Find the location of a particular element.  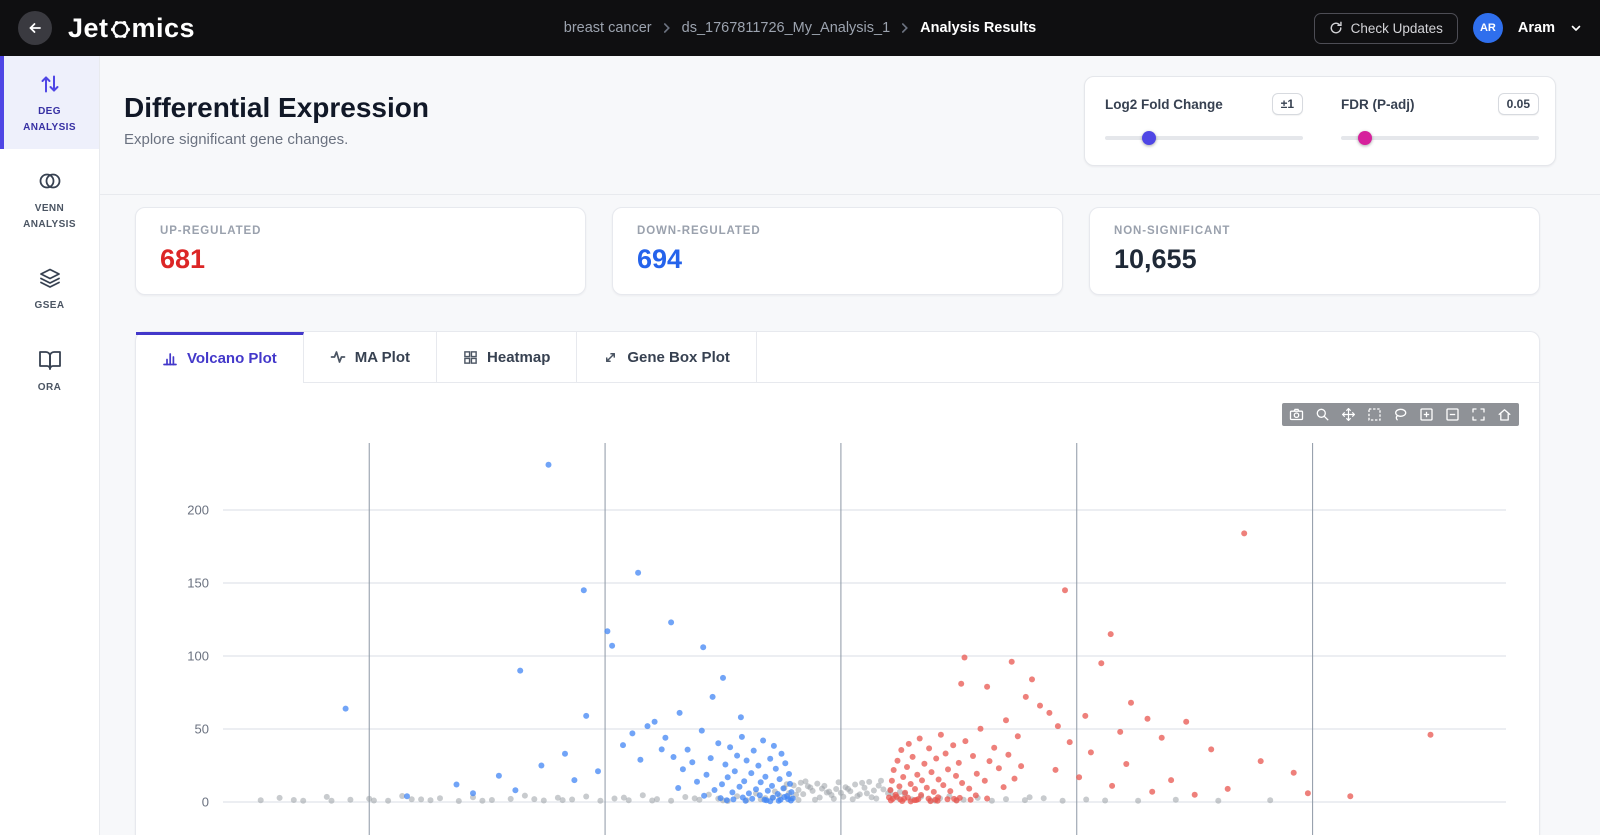

logo-text-pre: Jet is located at coordinates (88, 27).